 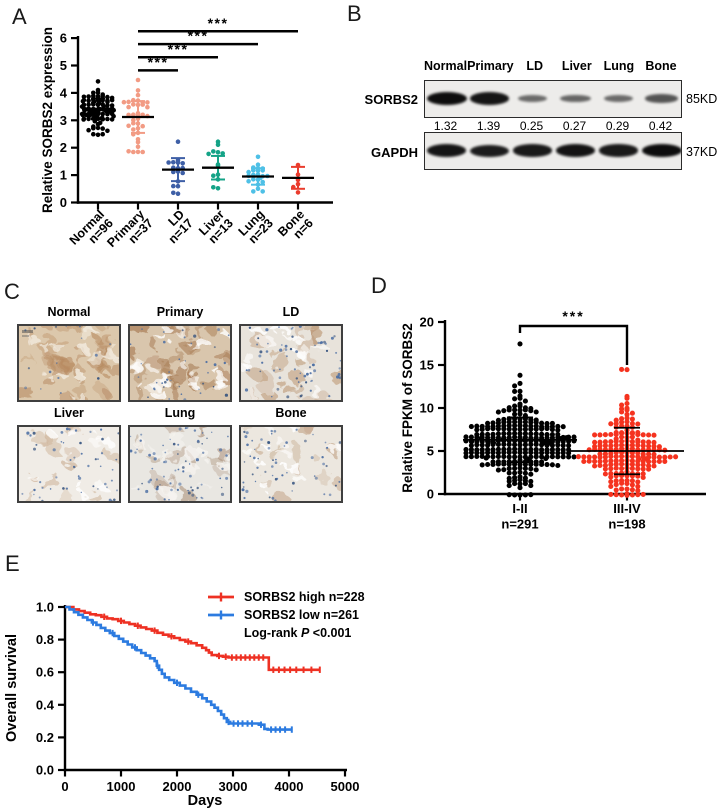 I want to click on blot-quantification-value: 1.39, so click(x=488, y=126).